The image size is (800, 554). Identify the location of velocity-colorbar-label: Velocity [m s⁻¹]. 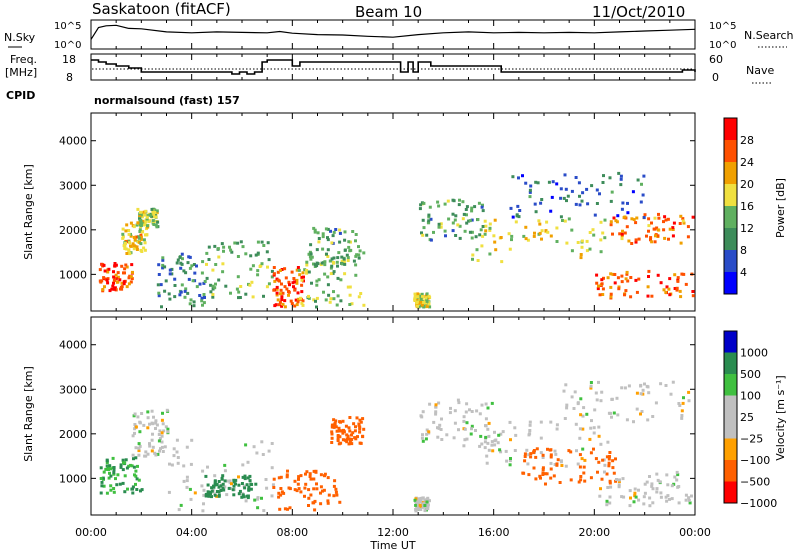
(780, 417).